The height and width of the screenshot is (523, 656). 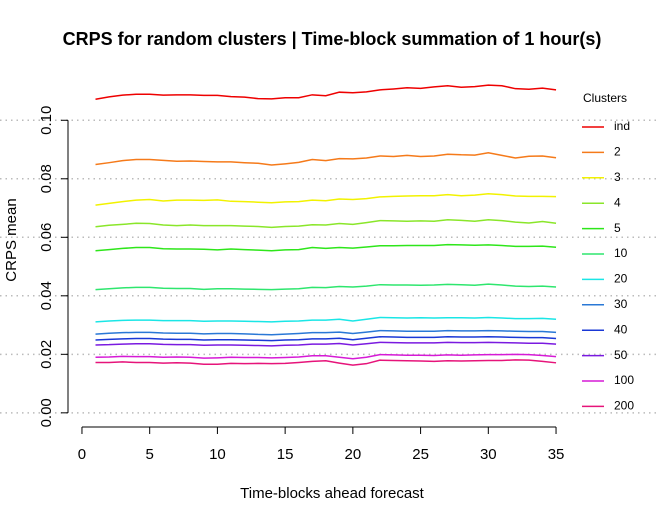 I want to click on legend-label: ind, so click(x=622, y=126).